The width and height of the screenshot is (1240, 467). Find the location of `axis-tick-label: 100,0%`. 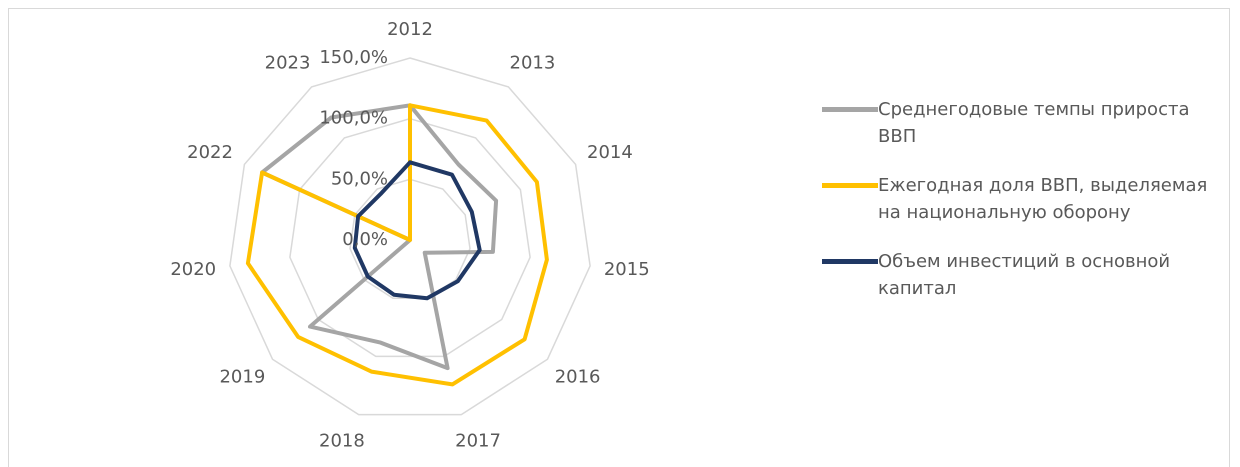

axis-tick-label: 100,0% is located at coordinates (353, 118).